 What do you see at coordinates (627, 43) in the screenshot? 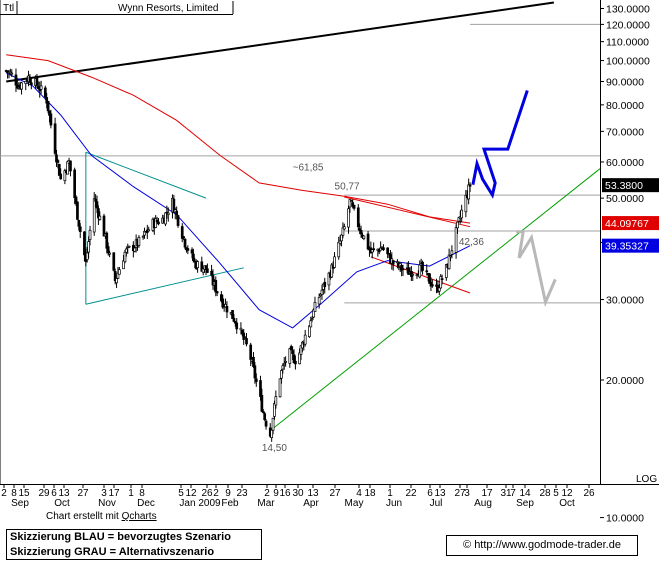
I see `y-tick-label: 110.0000` at bounding box center [627, 43].